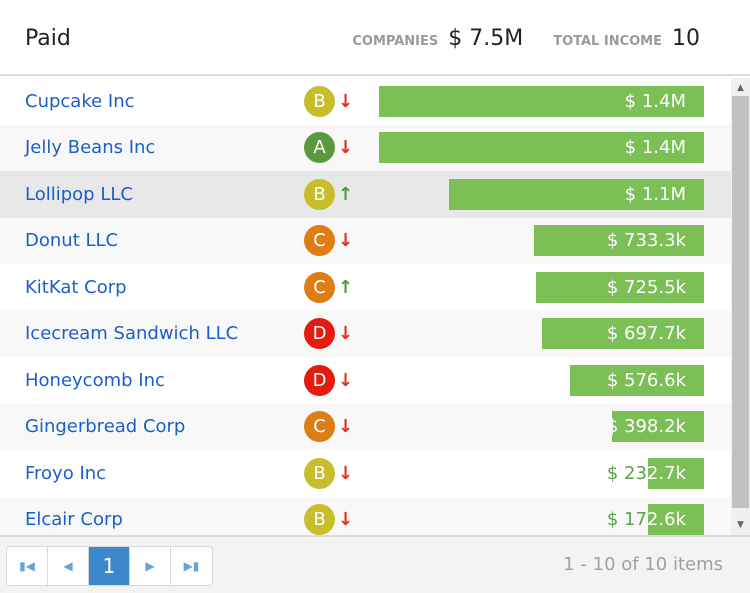 Image resolution: width=750 pixels, height=593 pixels. Describe the element at coordinates (365, 473) in the screenshot. I see `table-row: Froyo Inc B ↓ $ 232.7k` at that location.